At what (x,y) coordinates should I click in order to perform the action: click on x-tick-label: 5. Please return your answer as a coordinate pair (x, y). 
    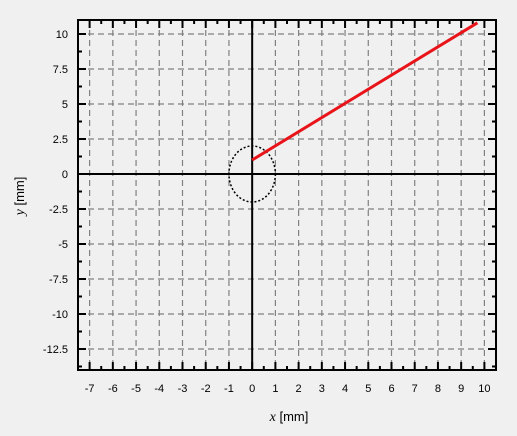
    Looking at the image, I should click on (368, 389).